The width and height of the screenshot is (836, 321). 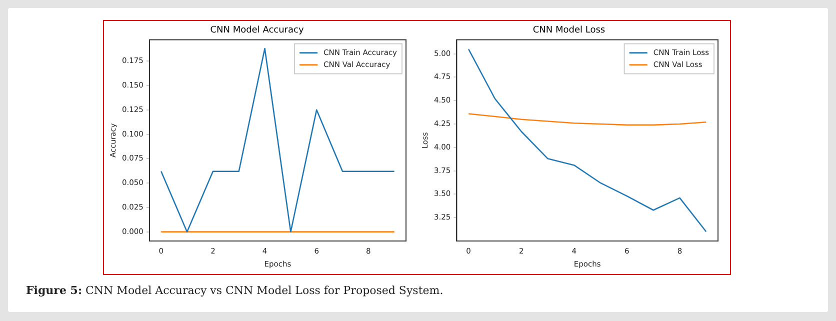 I want to click on chart-title: CNN Model Accuracy, so click(x=257, y=31).